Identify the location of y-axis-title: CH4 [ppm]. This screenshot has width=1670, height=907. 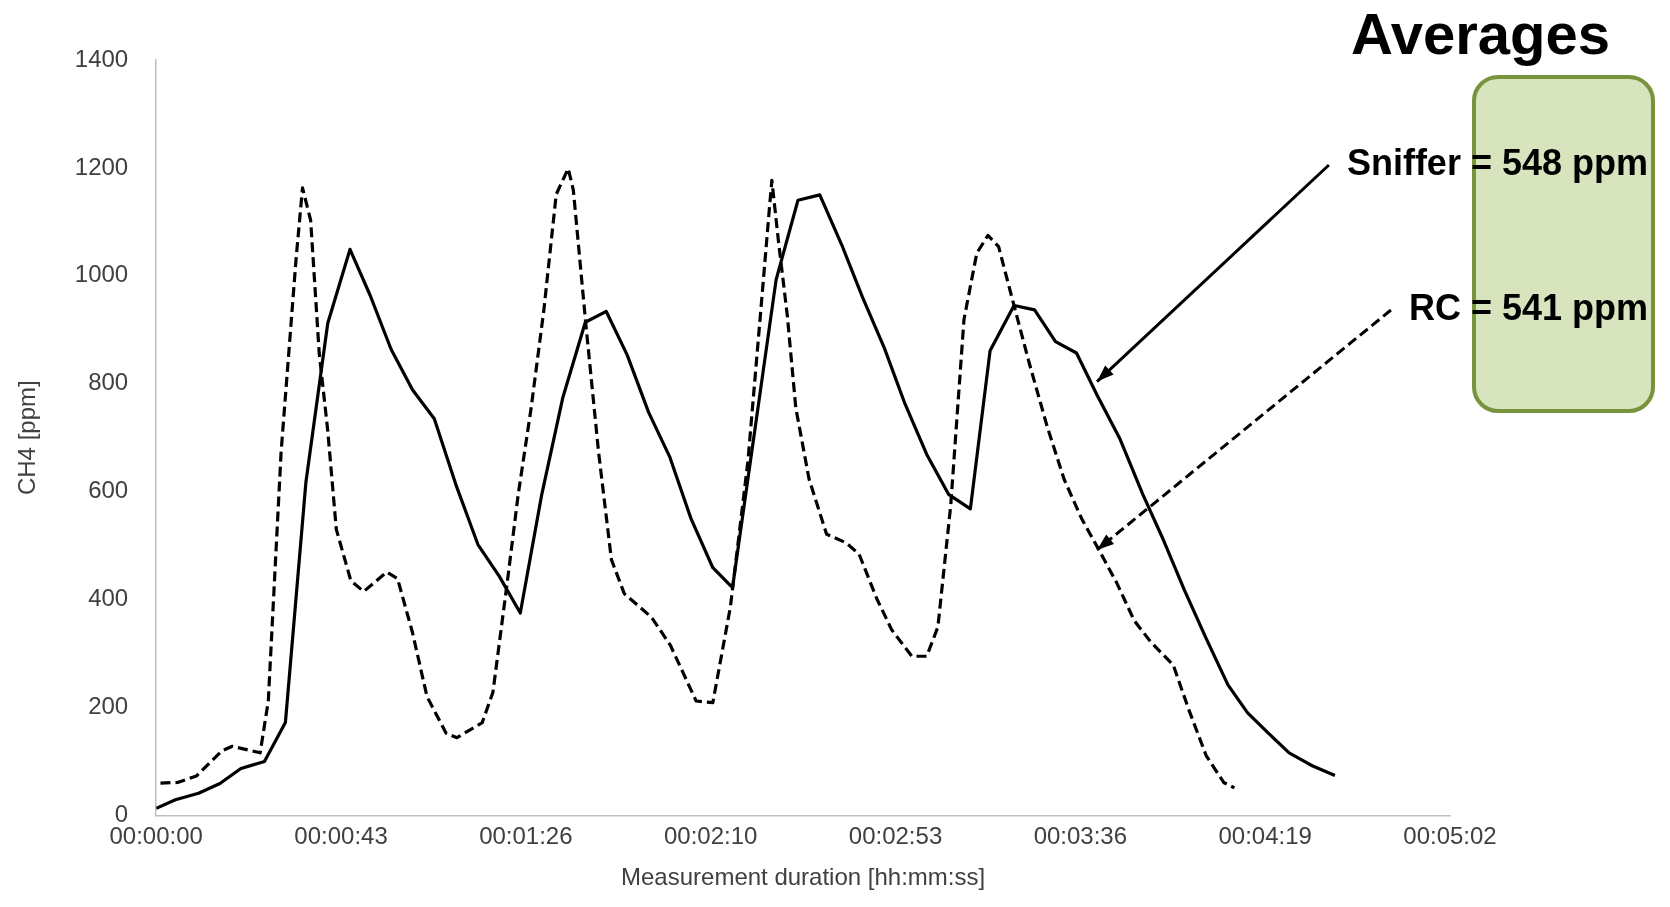
(27, 438).